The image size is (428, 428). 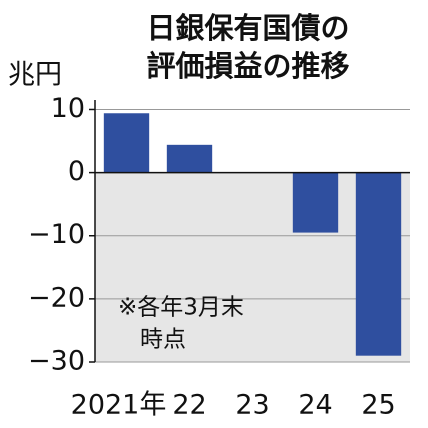 What do you see at coordinates (76, 171) in the screenshot?
I see `y-tick-label: 0` at bounding box center [76, 171].